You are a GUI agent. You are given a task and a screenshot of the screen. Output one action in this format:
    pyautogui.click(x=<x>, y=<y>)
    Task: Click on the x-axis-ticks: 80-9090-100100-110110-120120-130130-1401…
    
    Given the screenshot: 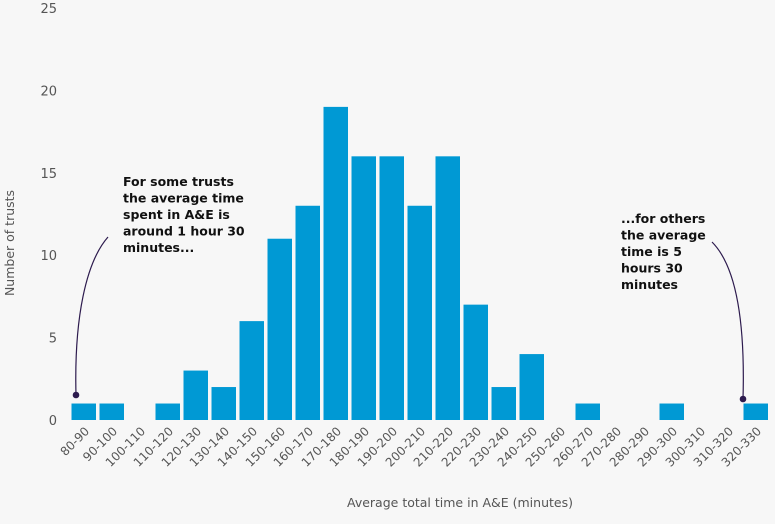 What is the action you would take?
    pyautogui.click(x=411, y=446)
    